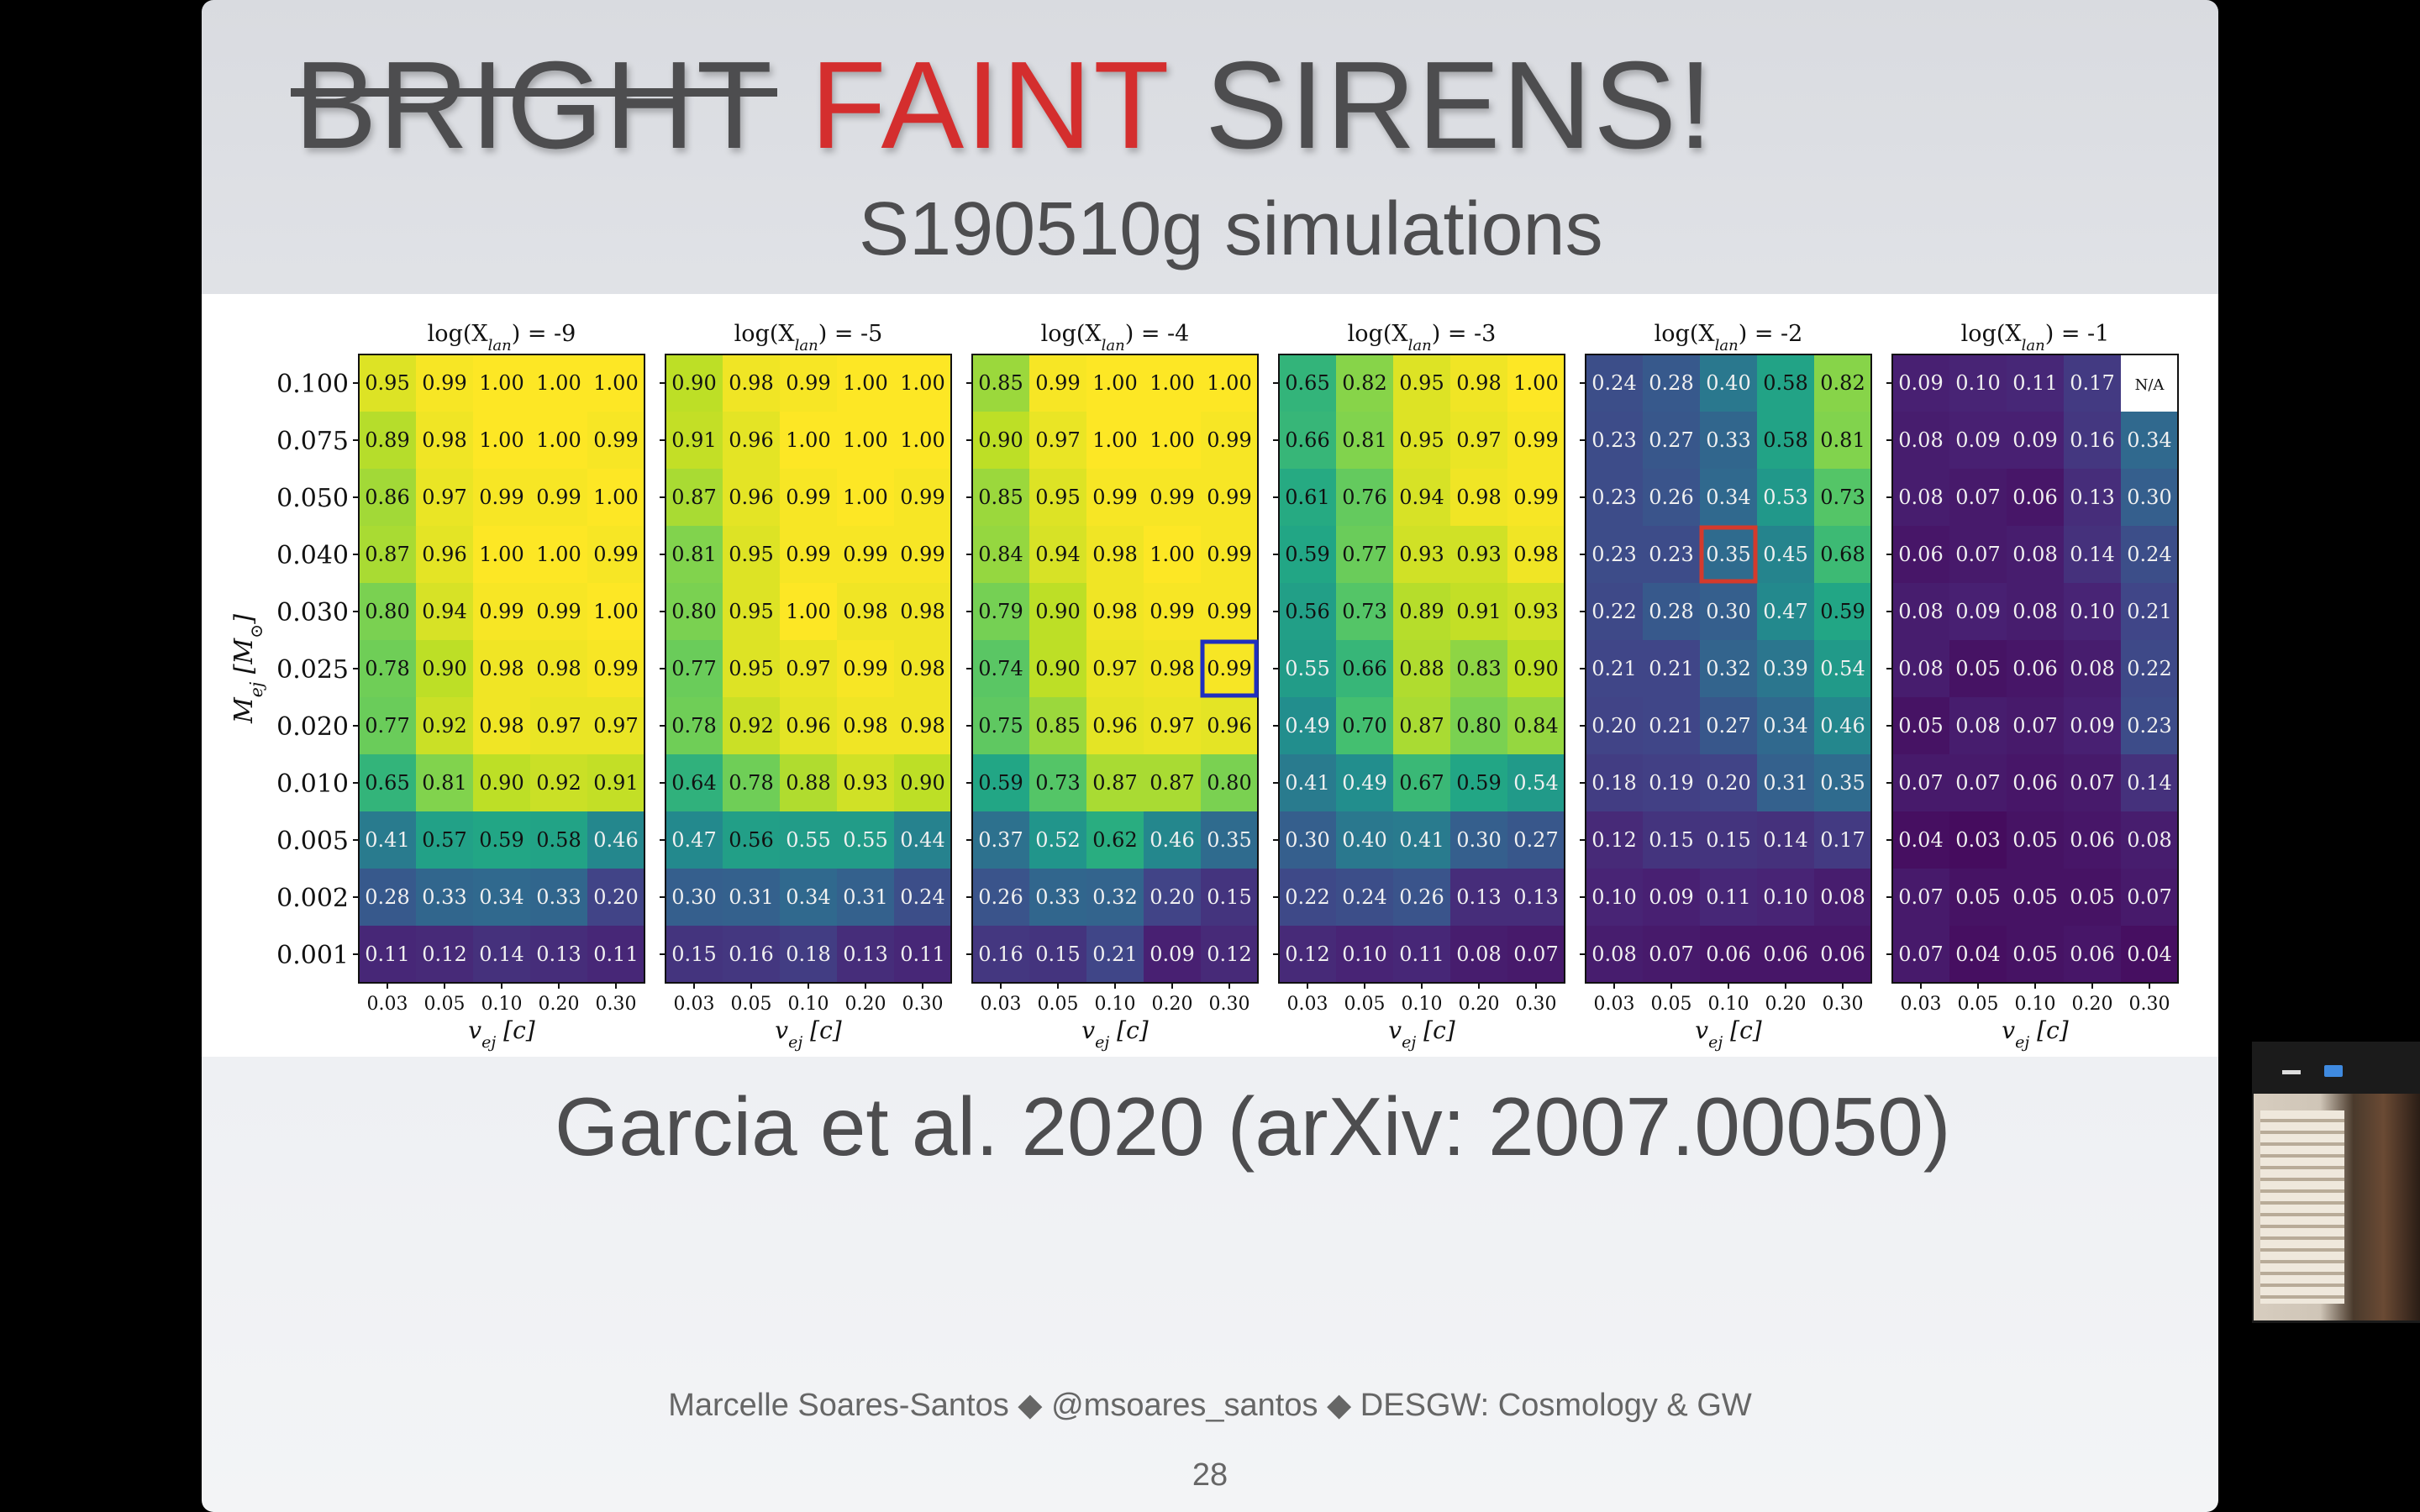  Describe the element at coordinates (1535, 783) in the screenshot. I see `cell-value-label: 0.54` at that location.